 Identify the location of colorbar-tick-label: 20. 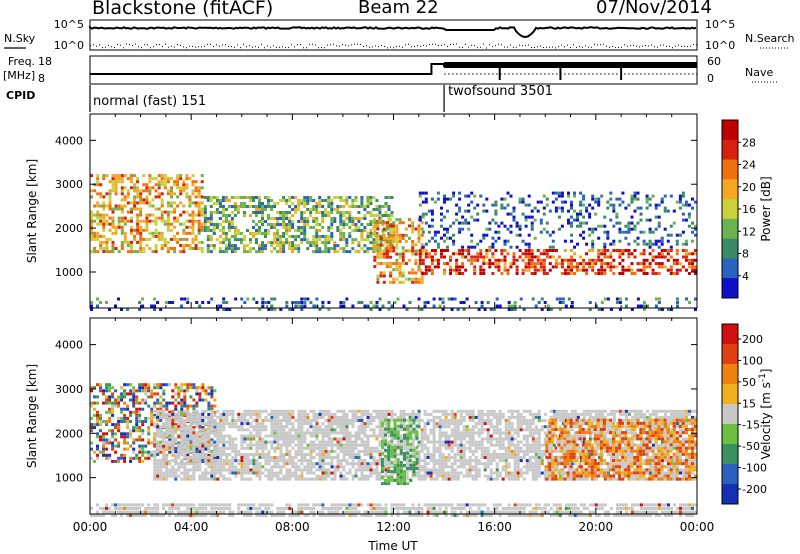
(749, 187).